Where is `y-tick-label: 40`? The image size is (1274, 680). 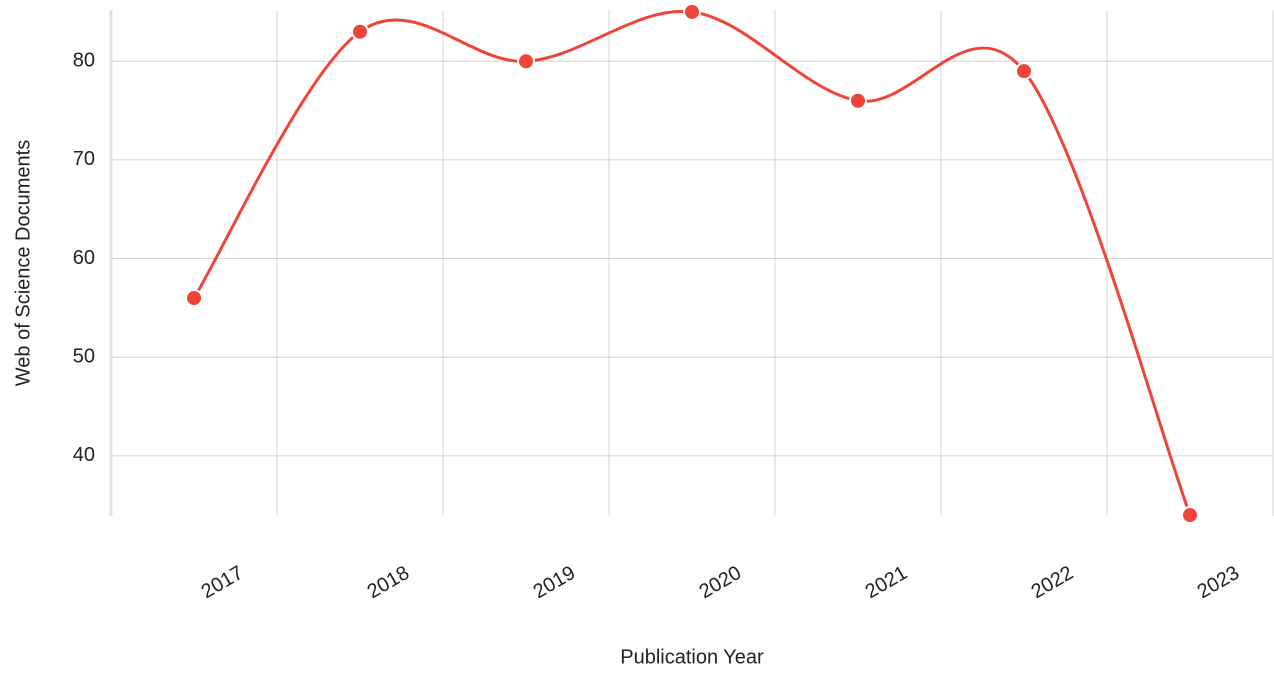 y-tick-label: 40 is located at coordinates (84, 455).